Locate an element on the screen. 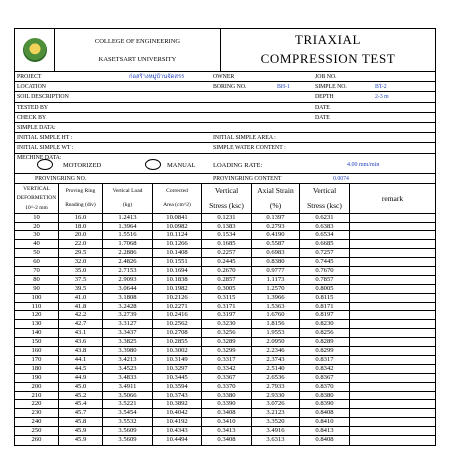 The width and height of the screenshot is (452, 452). cell-vertical-stress-2: 0.8197 is located at coordinates (325, 315).